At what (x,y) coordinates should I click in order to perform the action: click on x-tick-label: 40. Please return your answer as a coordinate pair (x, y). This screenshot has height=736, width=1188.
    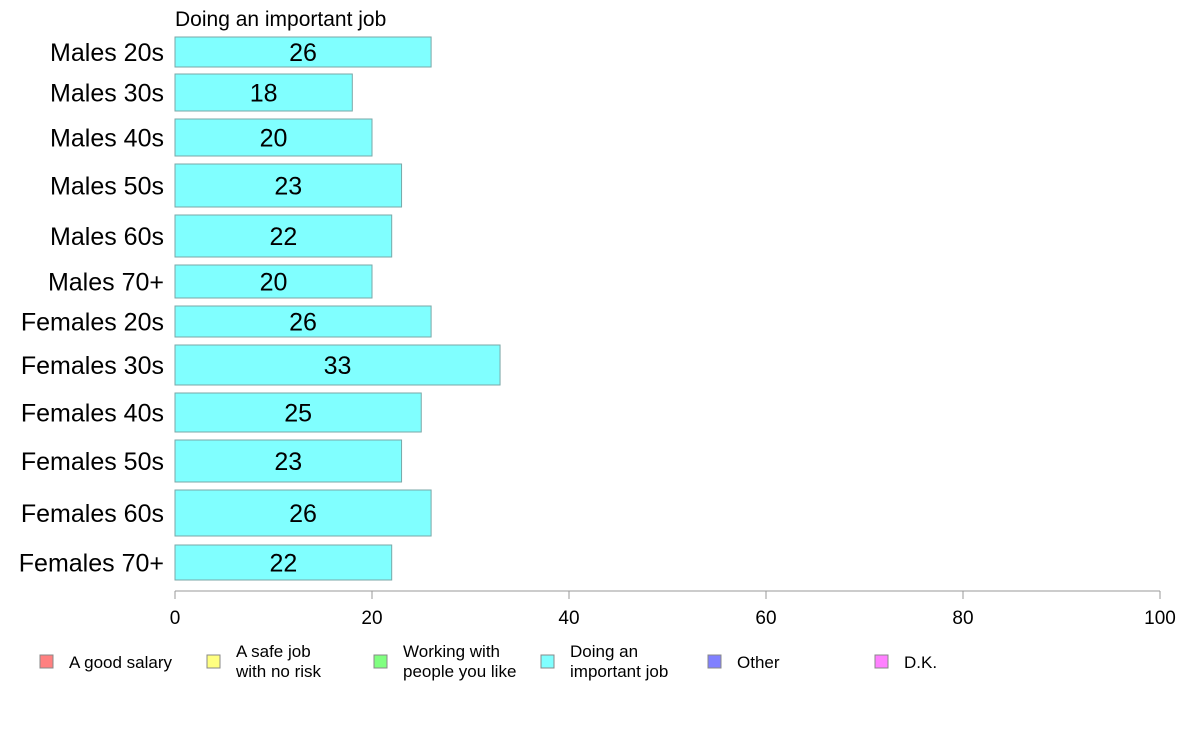
    Looking at the image, I should click on (568, 618).